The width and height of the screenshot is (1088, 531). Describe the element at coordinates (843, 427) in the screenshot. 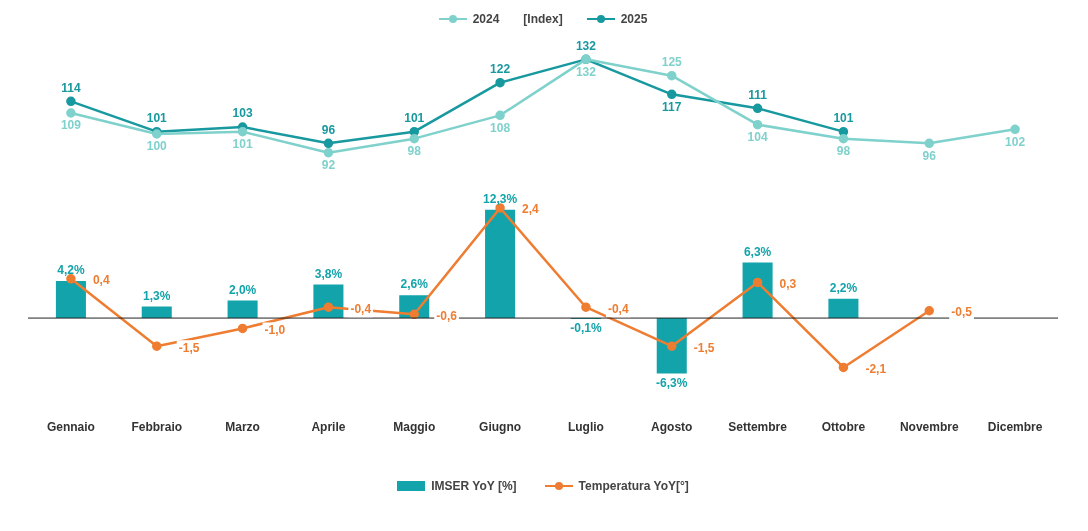

I see `x-tick-label: Ottobre` at that location.